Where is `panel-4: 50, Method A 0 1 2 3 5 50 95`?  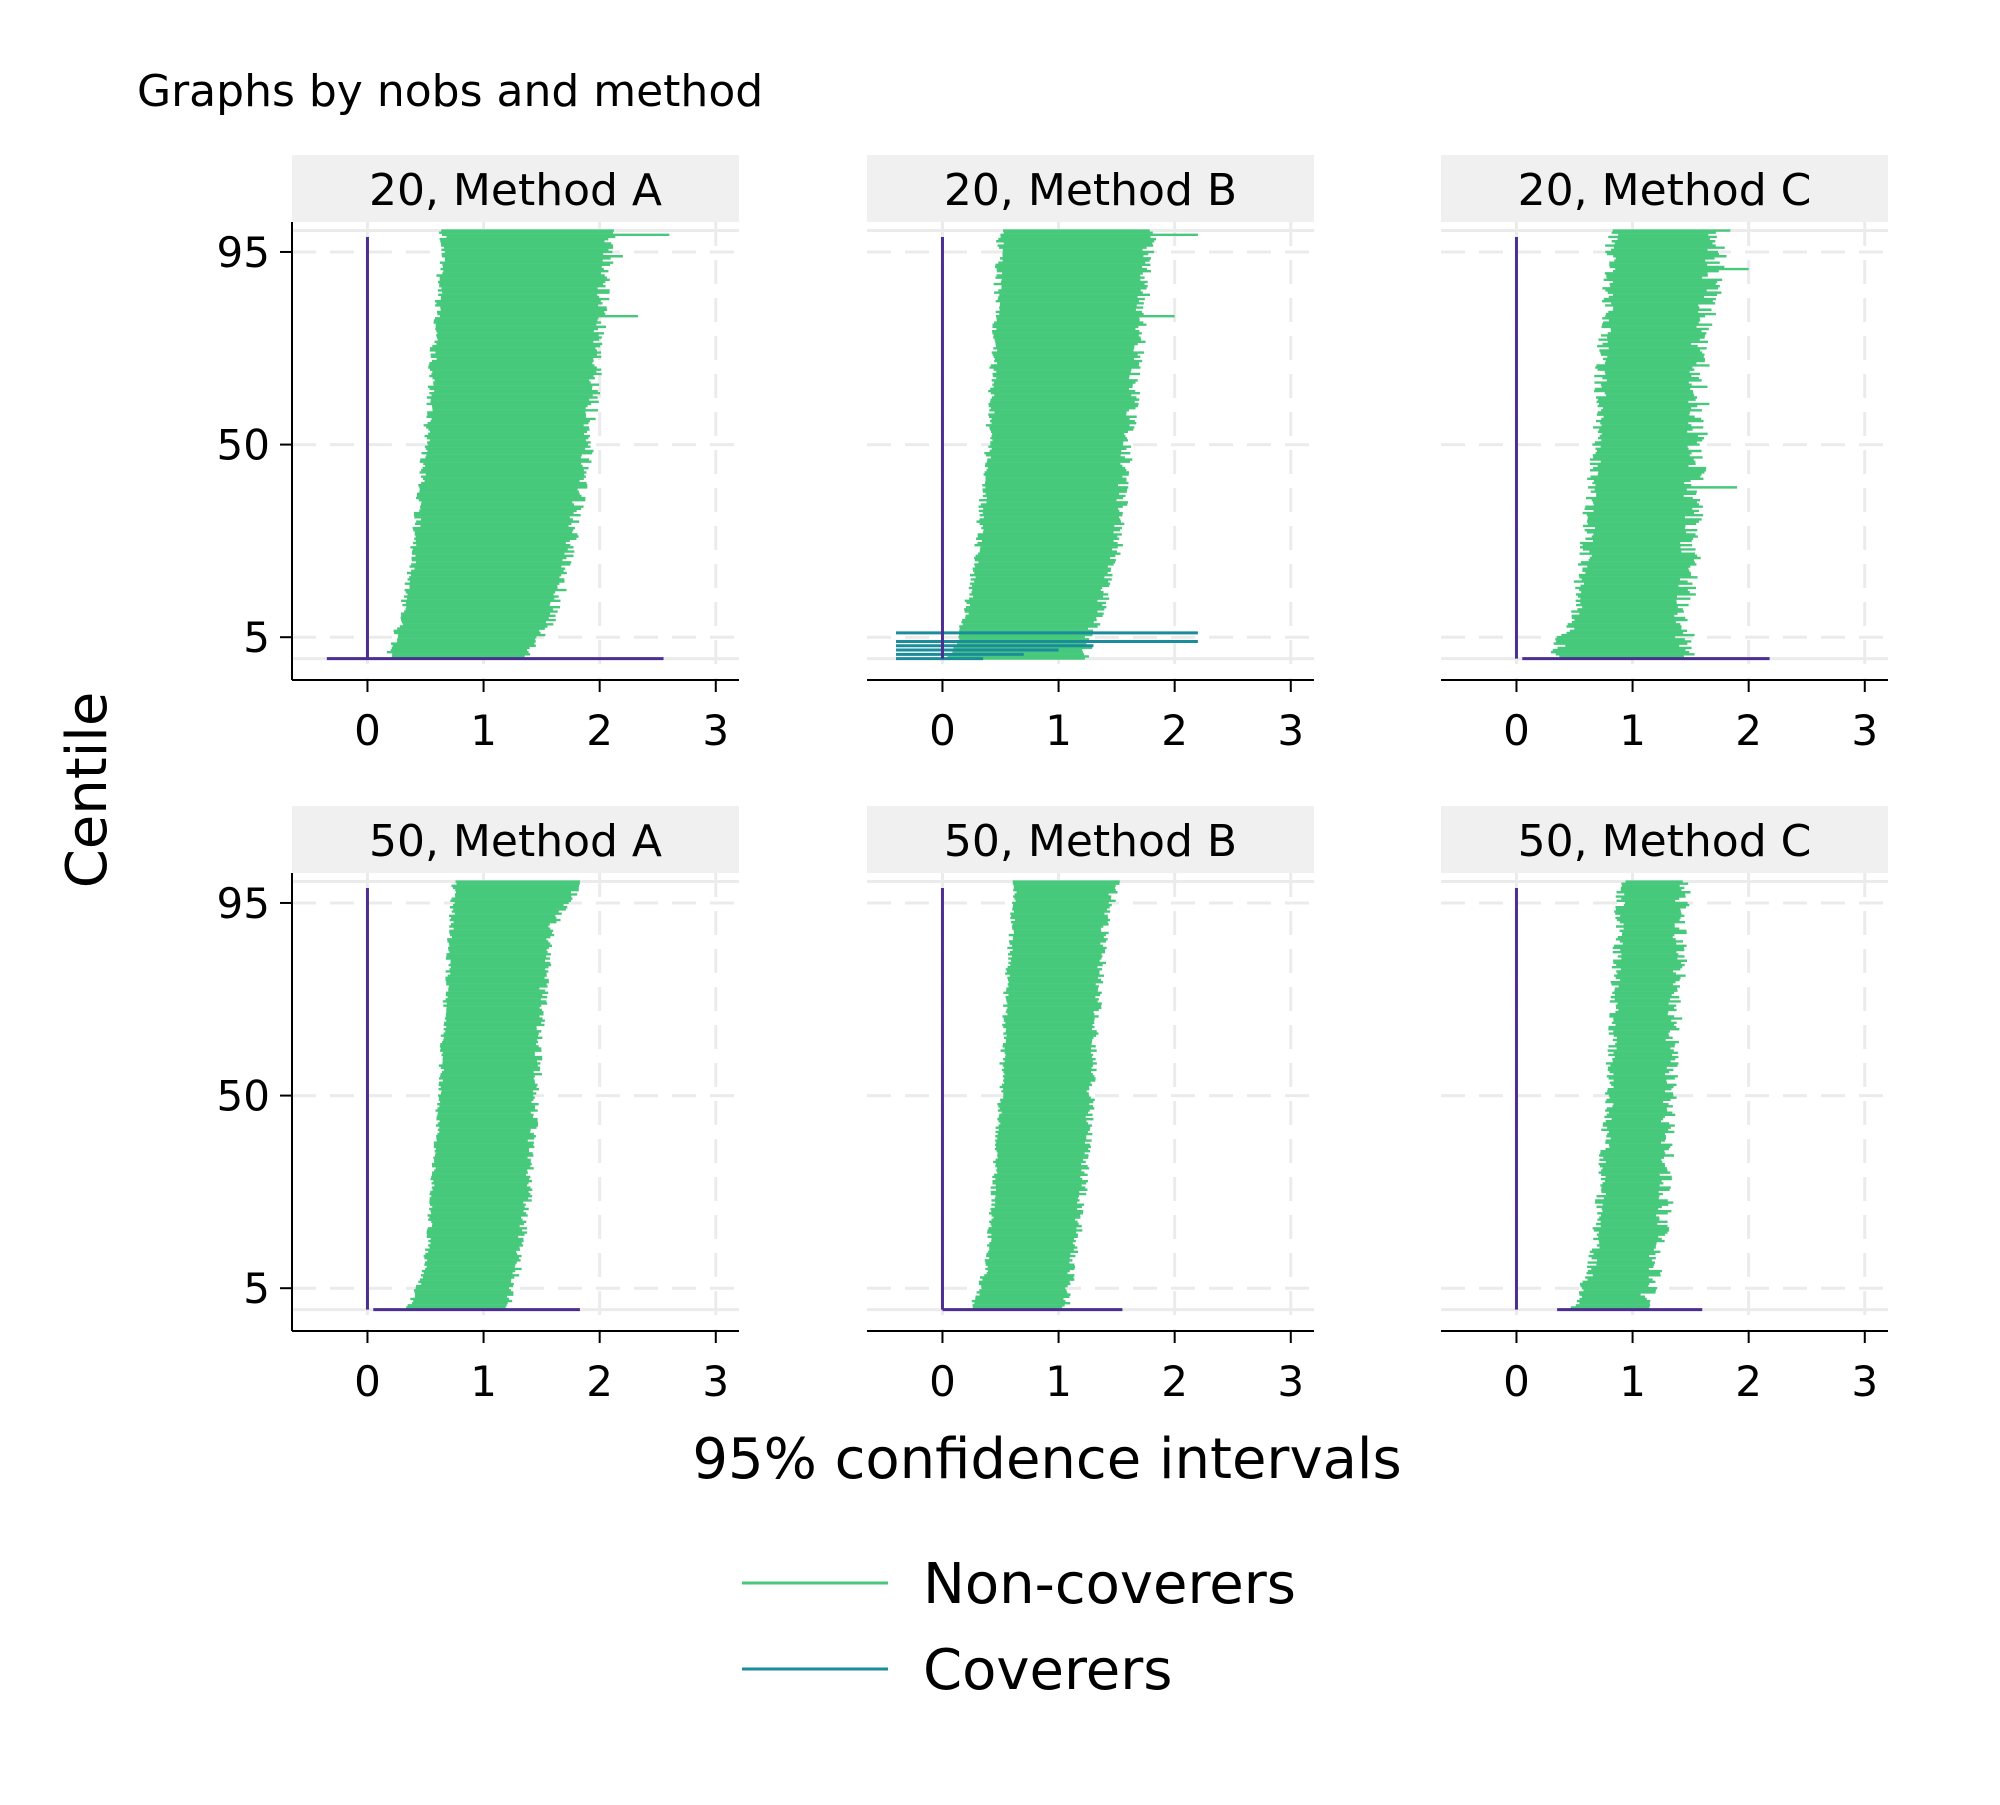
panel-4: 50, Method A 0 1 2 3 5 50 95 is located at coordinates (478, 1106).